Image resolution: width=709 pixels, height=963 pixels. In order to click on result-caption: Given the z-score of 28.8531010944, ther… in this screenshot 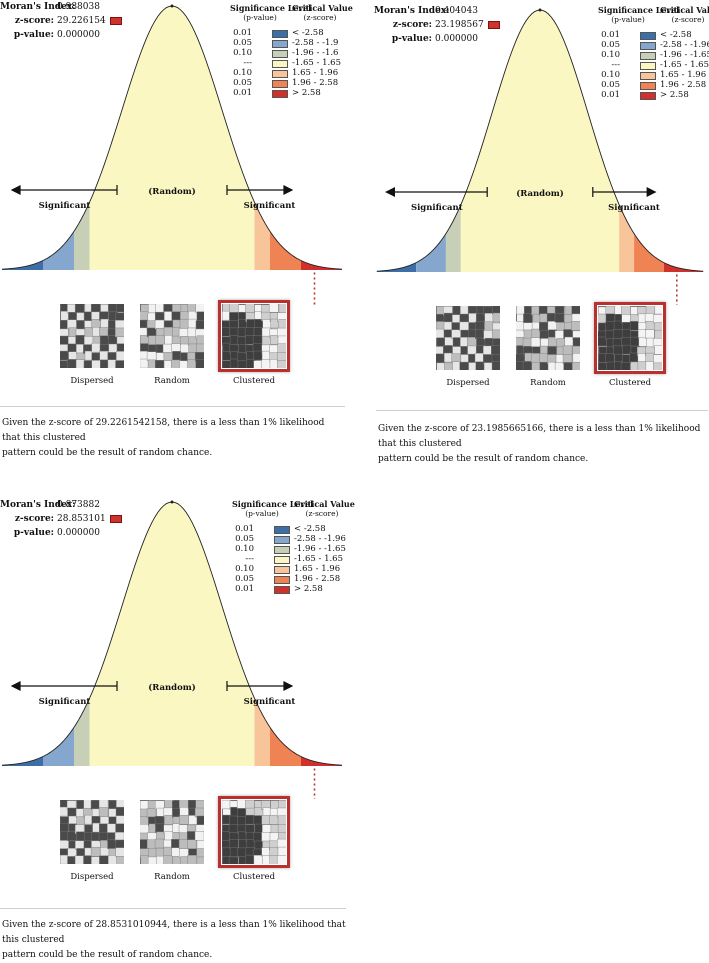, I will do `click(176, 940)`.